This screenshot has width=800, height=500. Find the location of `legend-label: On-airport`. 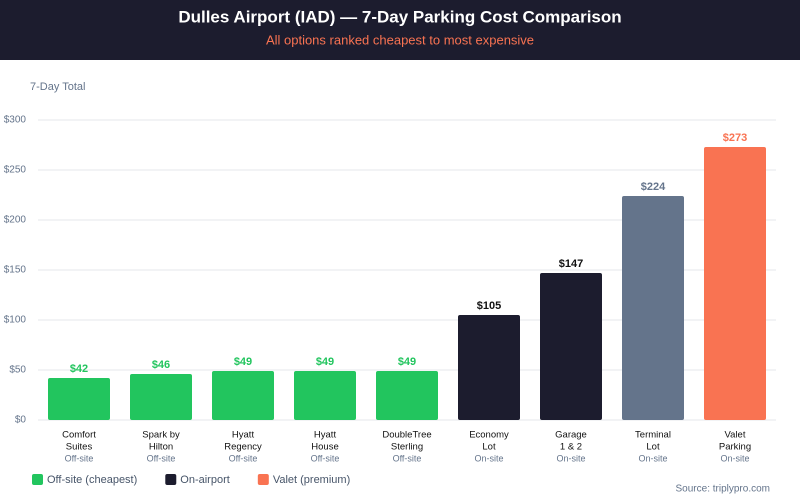

legend-label: On-airport is located at coordinates (205, 480).